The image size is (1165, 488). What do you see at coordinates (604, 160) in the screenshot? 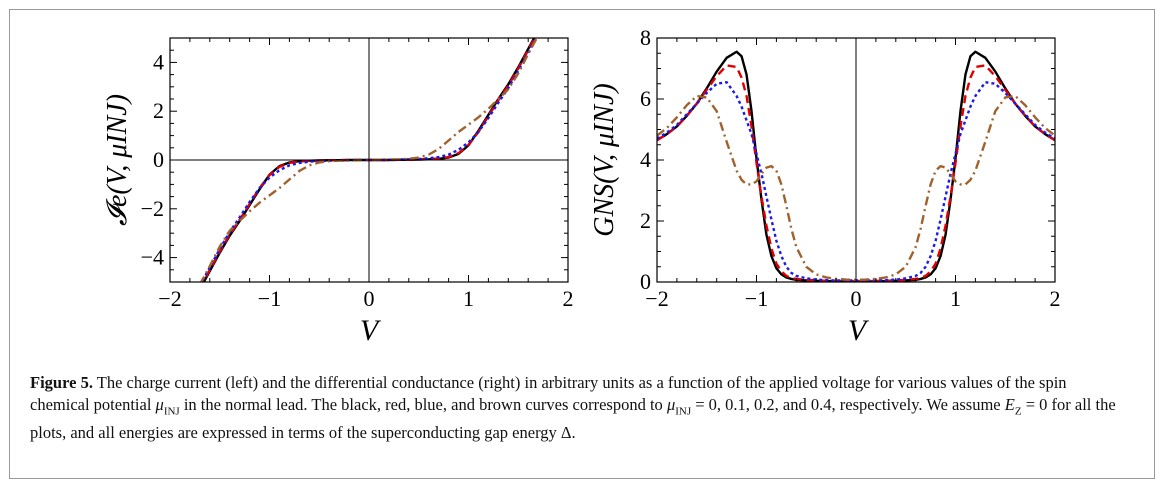
I see `y-axis-title-conductance: GNS(V, μINJ)` at bounding box center [604, 160].